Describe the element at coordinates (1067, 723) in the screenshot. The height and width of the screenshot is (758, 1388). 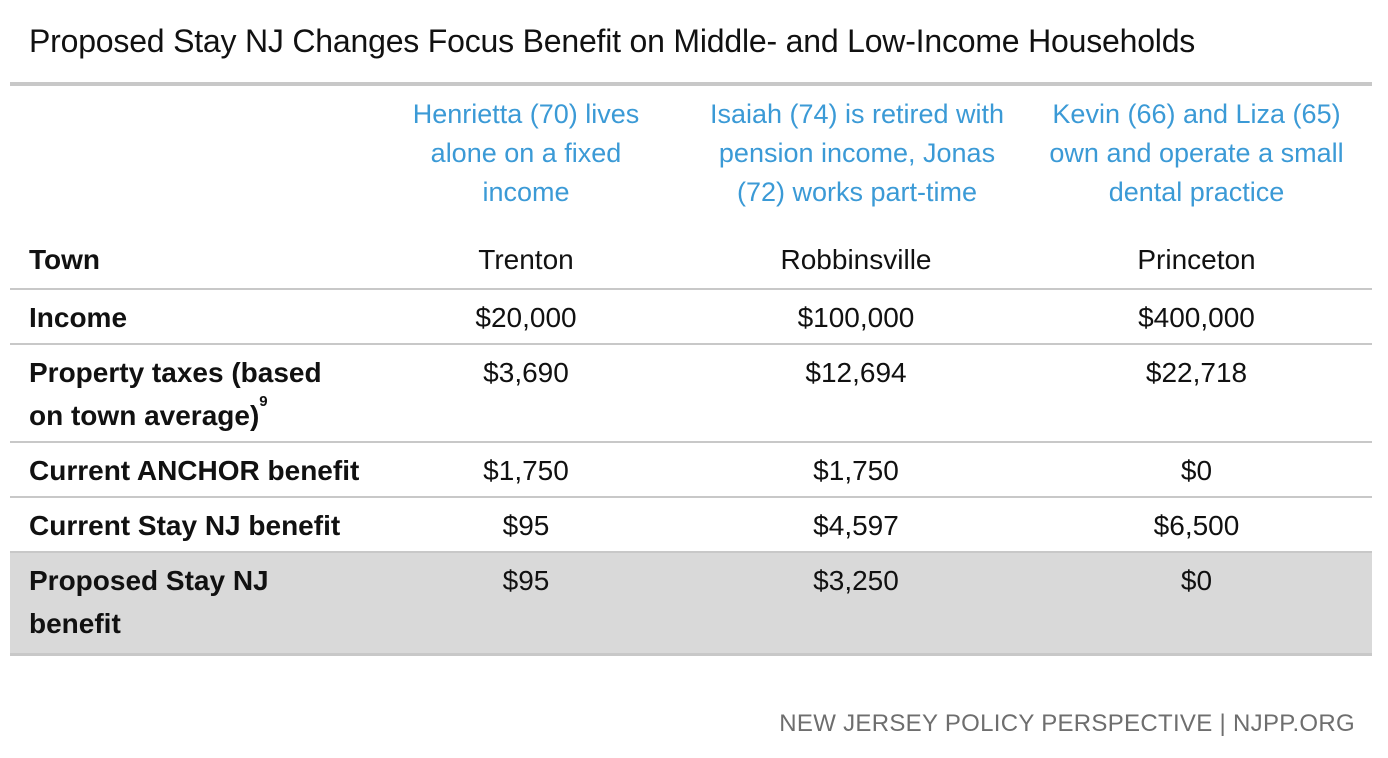
I see `source-credit: NEW JERSEY POLICY PERSPECTIVE | NJPP.ORG` at that location.